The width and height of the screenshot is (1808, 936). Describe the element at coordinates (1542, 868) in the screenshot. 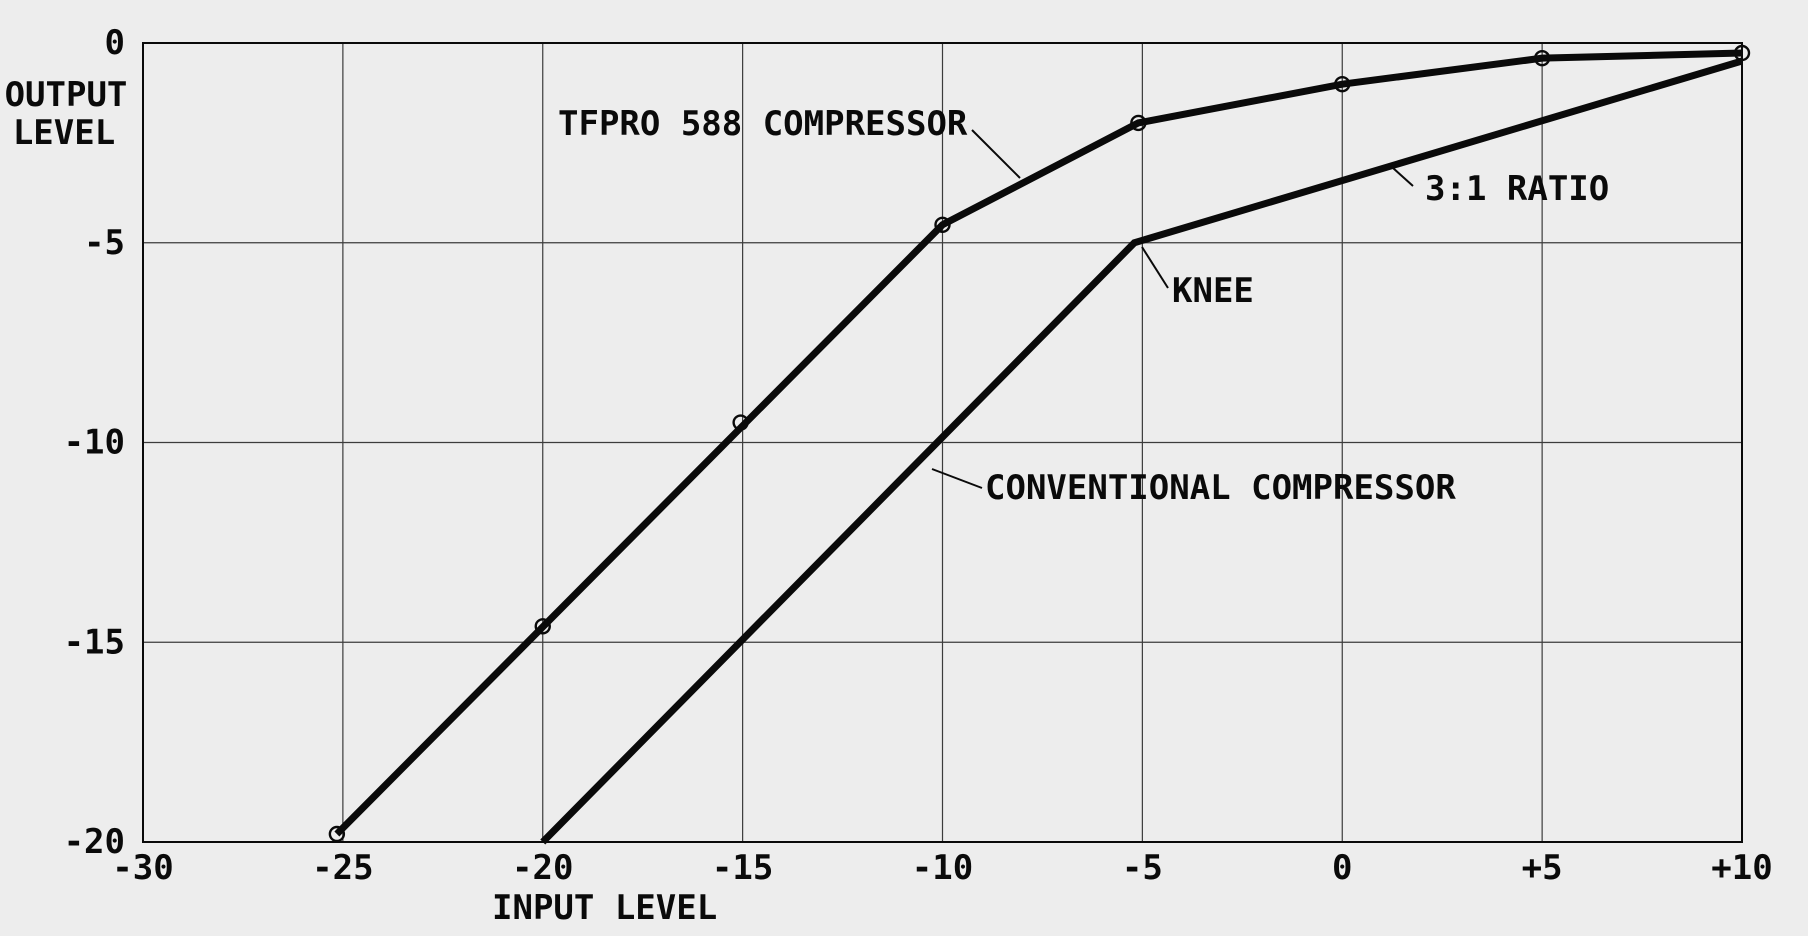

I see `x-tick-label: +5` at that location.